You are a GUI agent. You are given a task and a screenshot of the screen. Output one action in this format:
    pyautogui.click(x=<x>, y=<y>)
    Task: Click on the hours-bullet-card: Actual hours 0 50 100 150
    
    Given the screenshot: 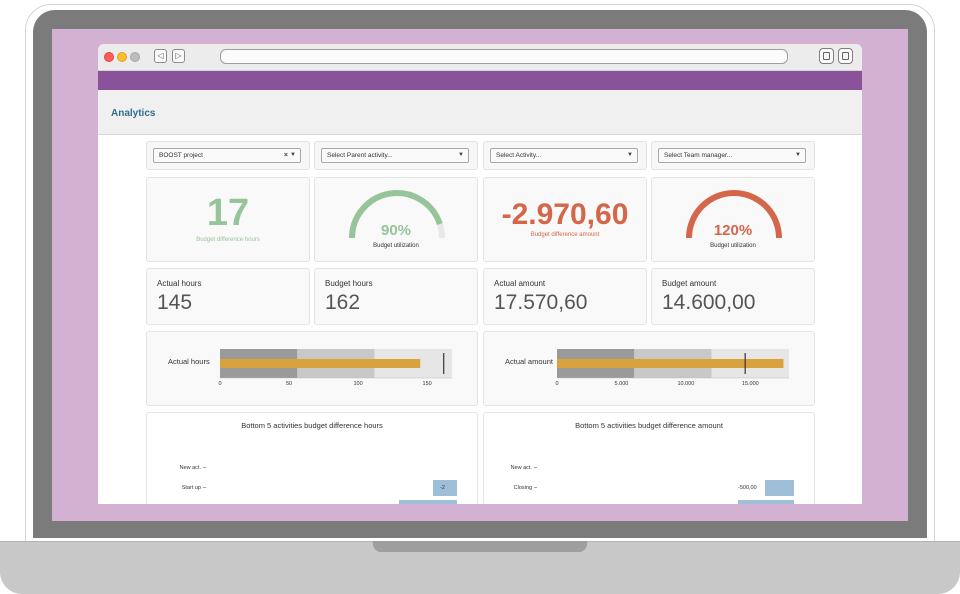 What is the action you would take?
    pyautogui.click(x=312, y=368)
    